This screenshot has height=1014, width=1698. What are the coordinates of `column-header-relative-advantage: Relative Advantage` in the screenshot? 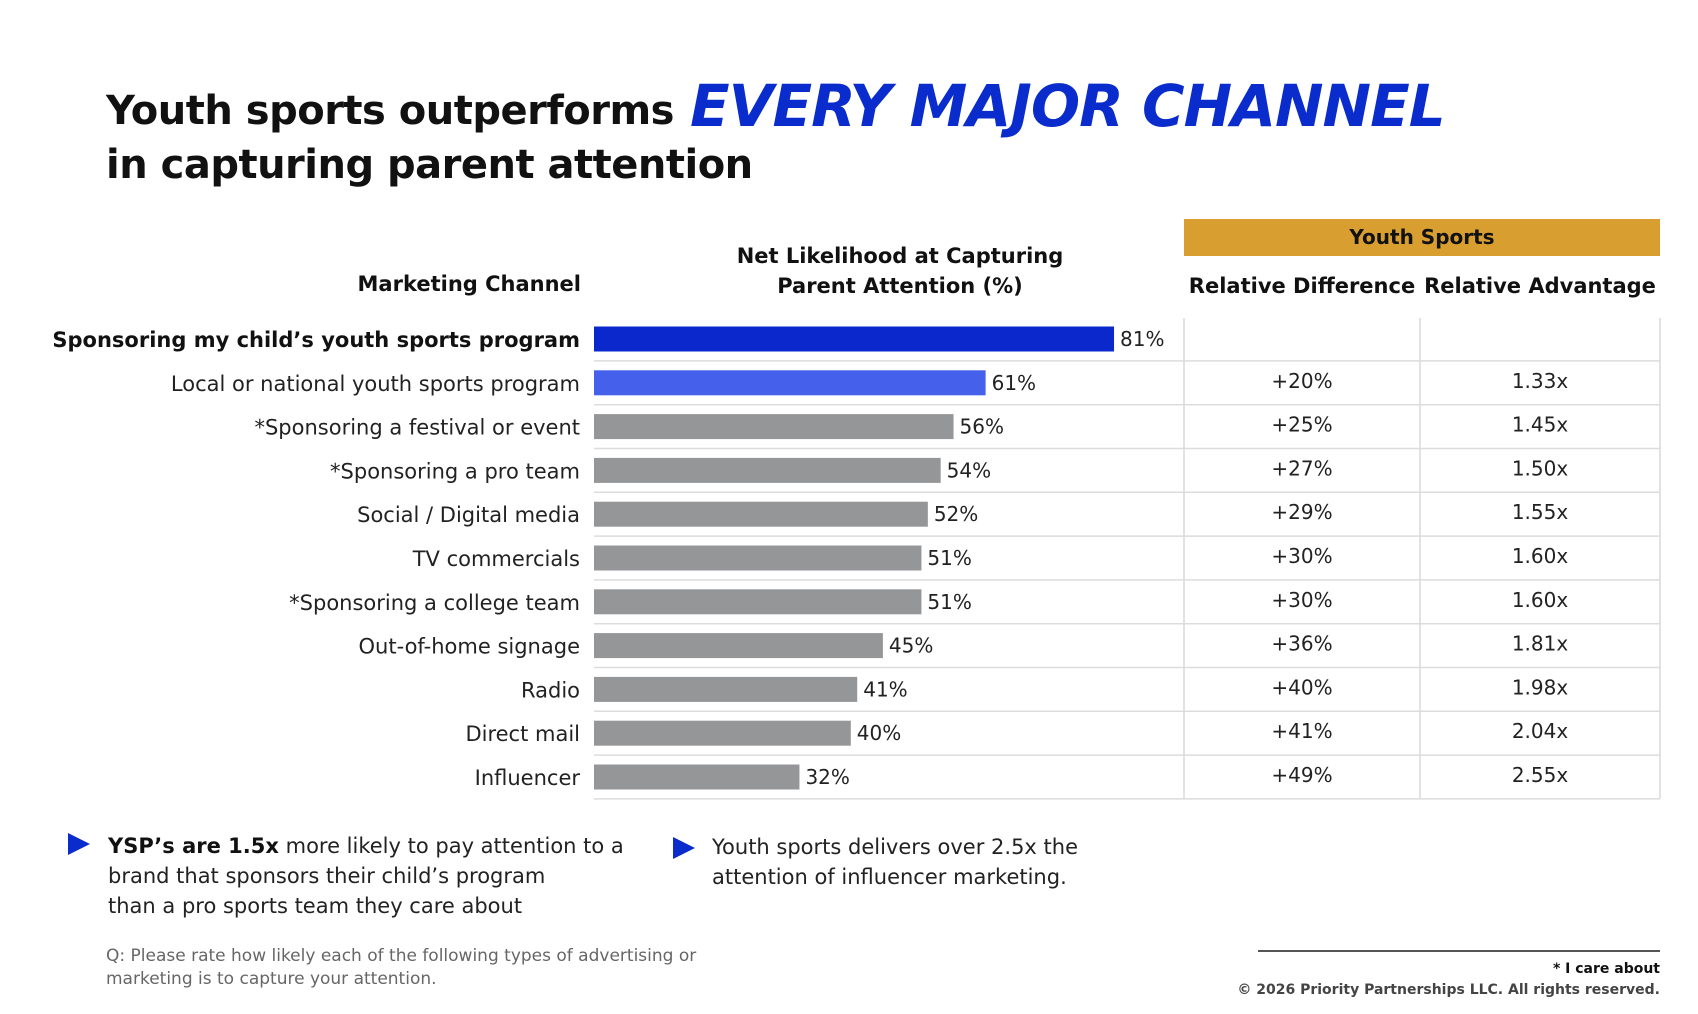 It's located at (1540, 286).